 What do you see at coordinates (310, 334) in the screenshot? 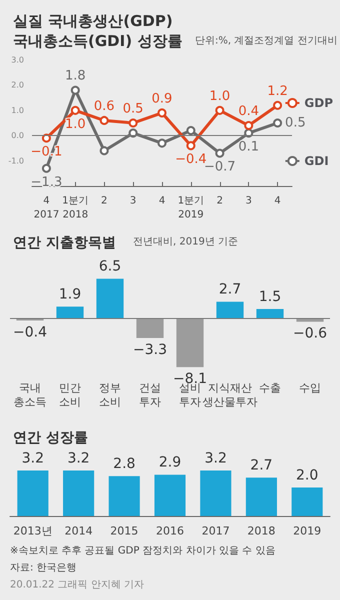
I see `data-label: −0.6` at bounding box center [310, 334].